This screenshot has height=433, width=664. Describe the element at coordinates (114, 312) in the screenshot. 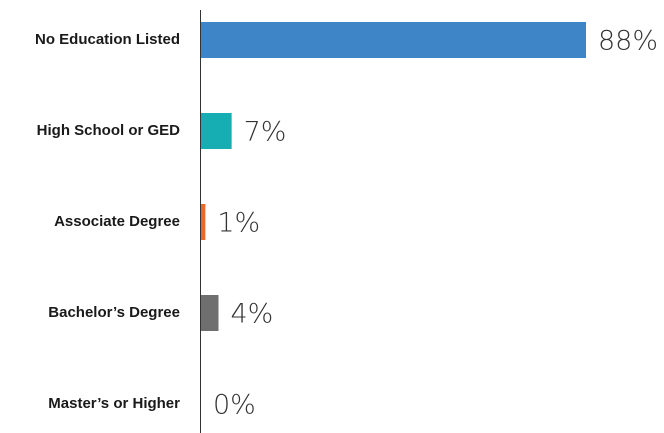

I see `category-label: Bachelor’s Degree` at that location.